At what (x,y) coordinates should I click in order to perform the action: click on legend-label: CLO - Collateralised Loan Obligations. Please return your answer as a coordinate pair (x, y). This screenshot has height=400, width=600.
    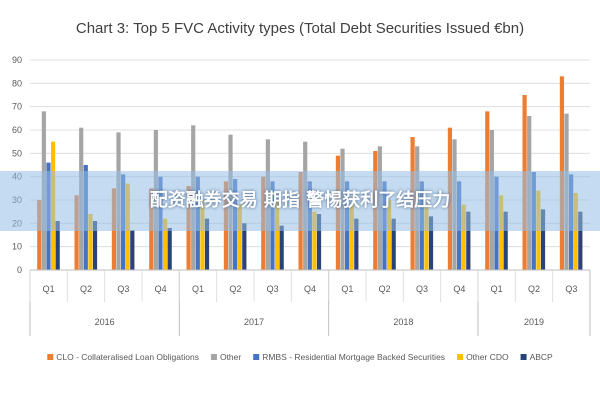
    Looking at the image, I should click on (127, 357).